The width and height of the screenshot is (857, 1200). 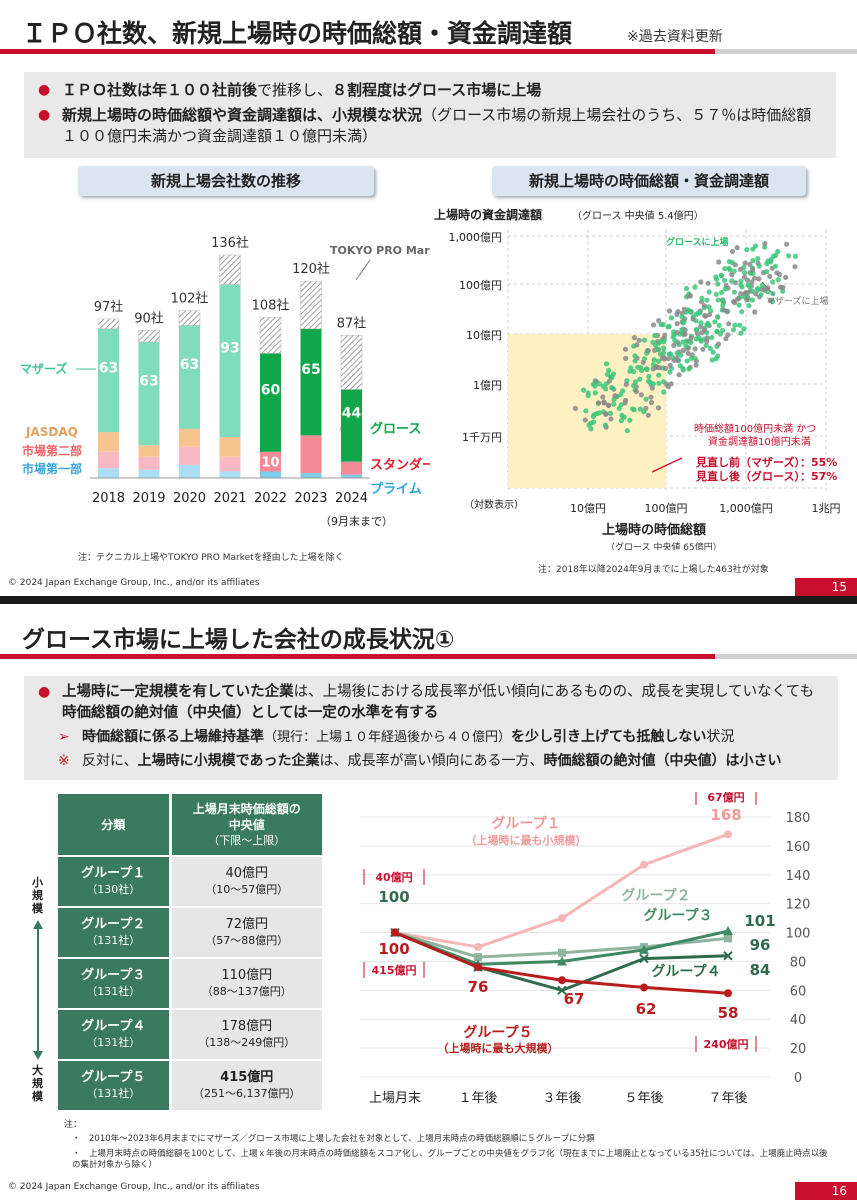 I want to click on note-mark: ※, so click(x=64, y=761).